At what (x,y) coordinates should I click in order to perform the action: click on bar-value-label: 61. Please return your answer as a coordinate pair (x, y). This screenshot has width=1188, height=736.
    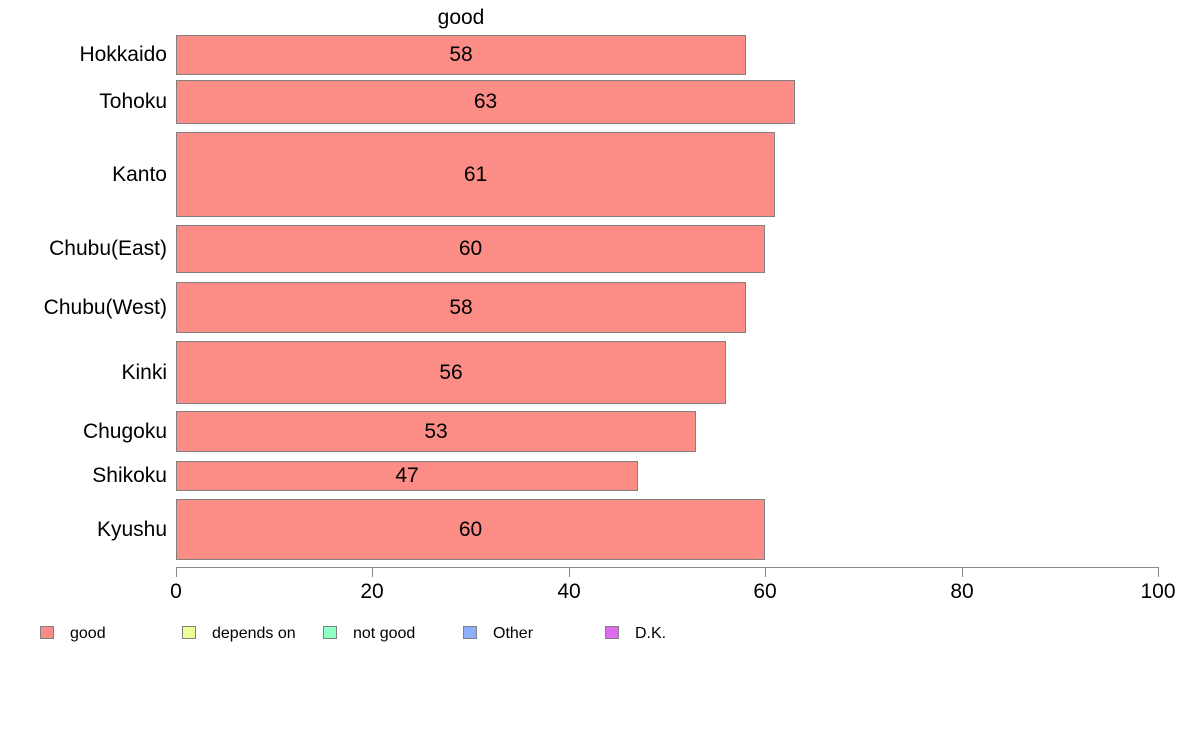
    Looking at the image, I should click on (475, 174).